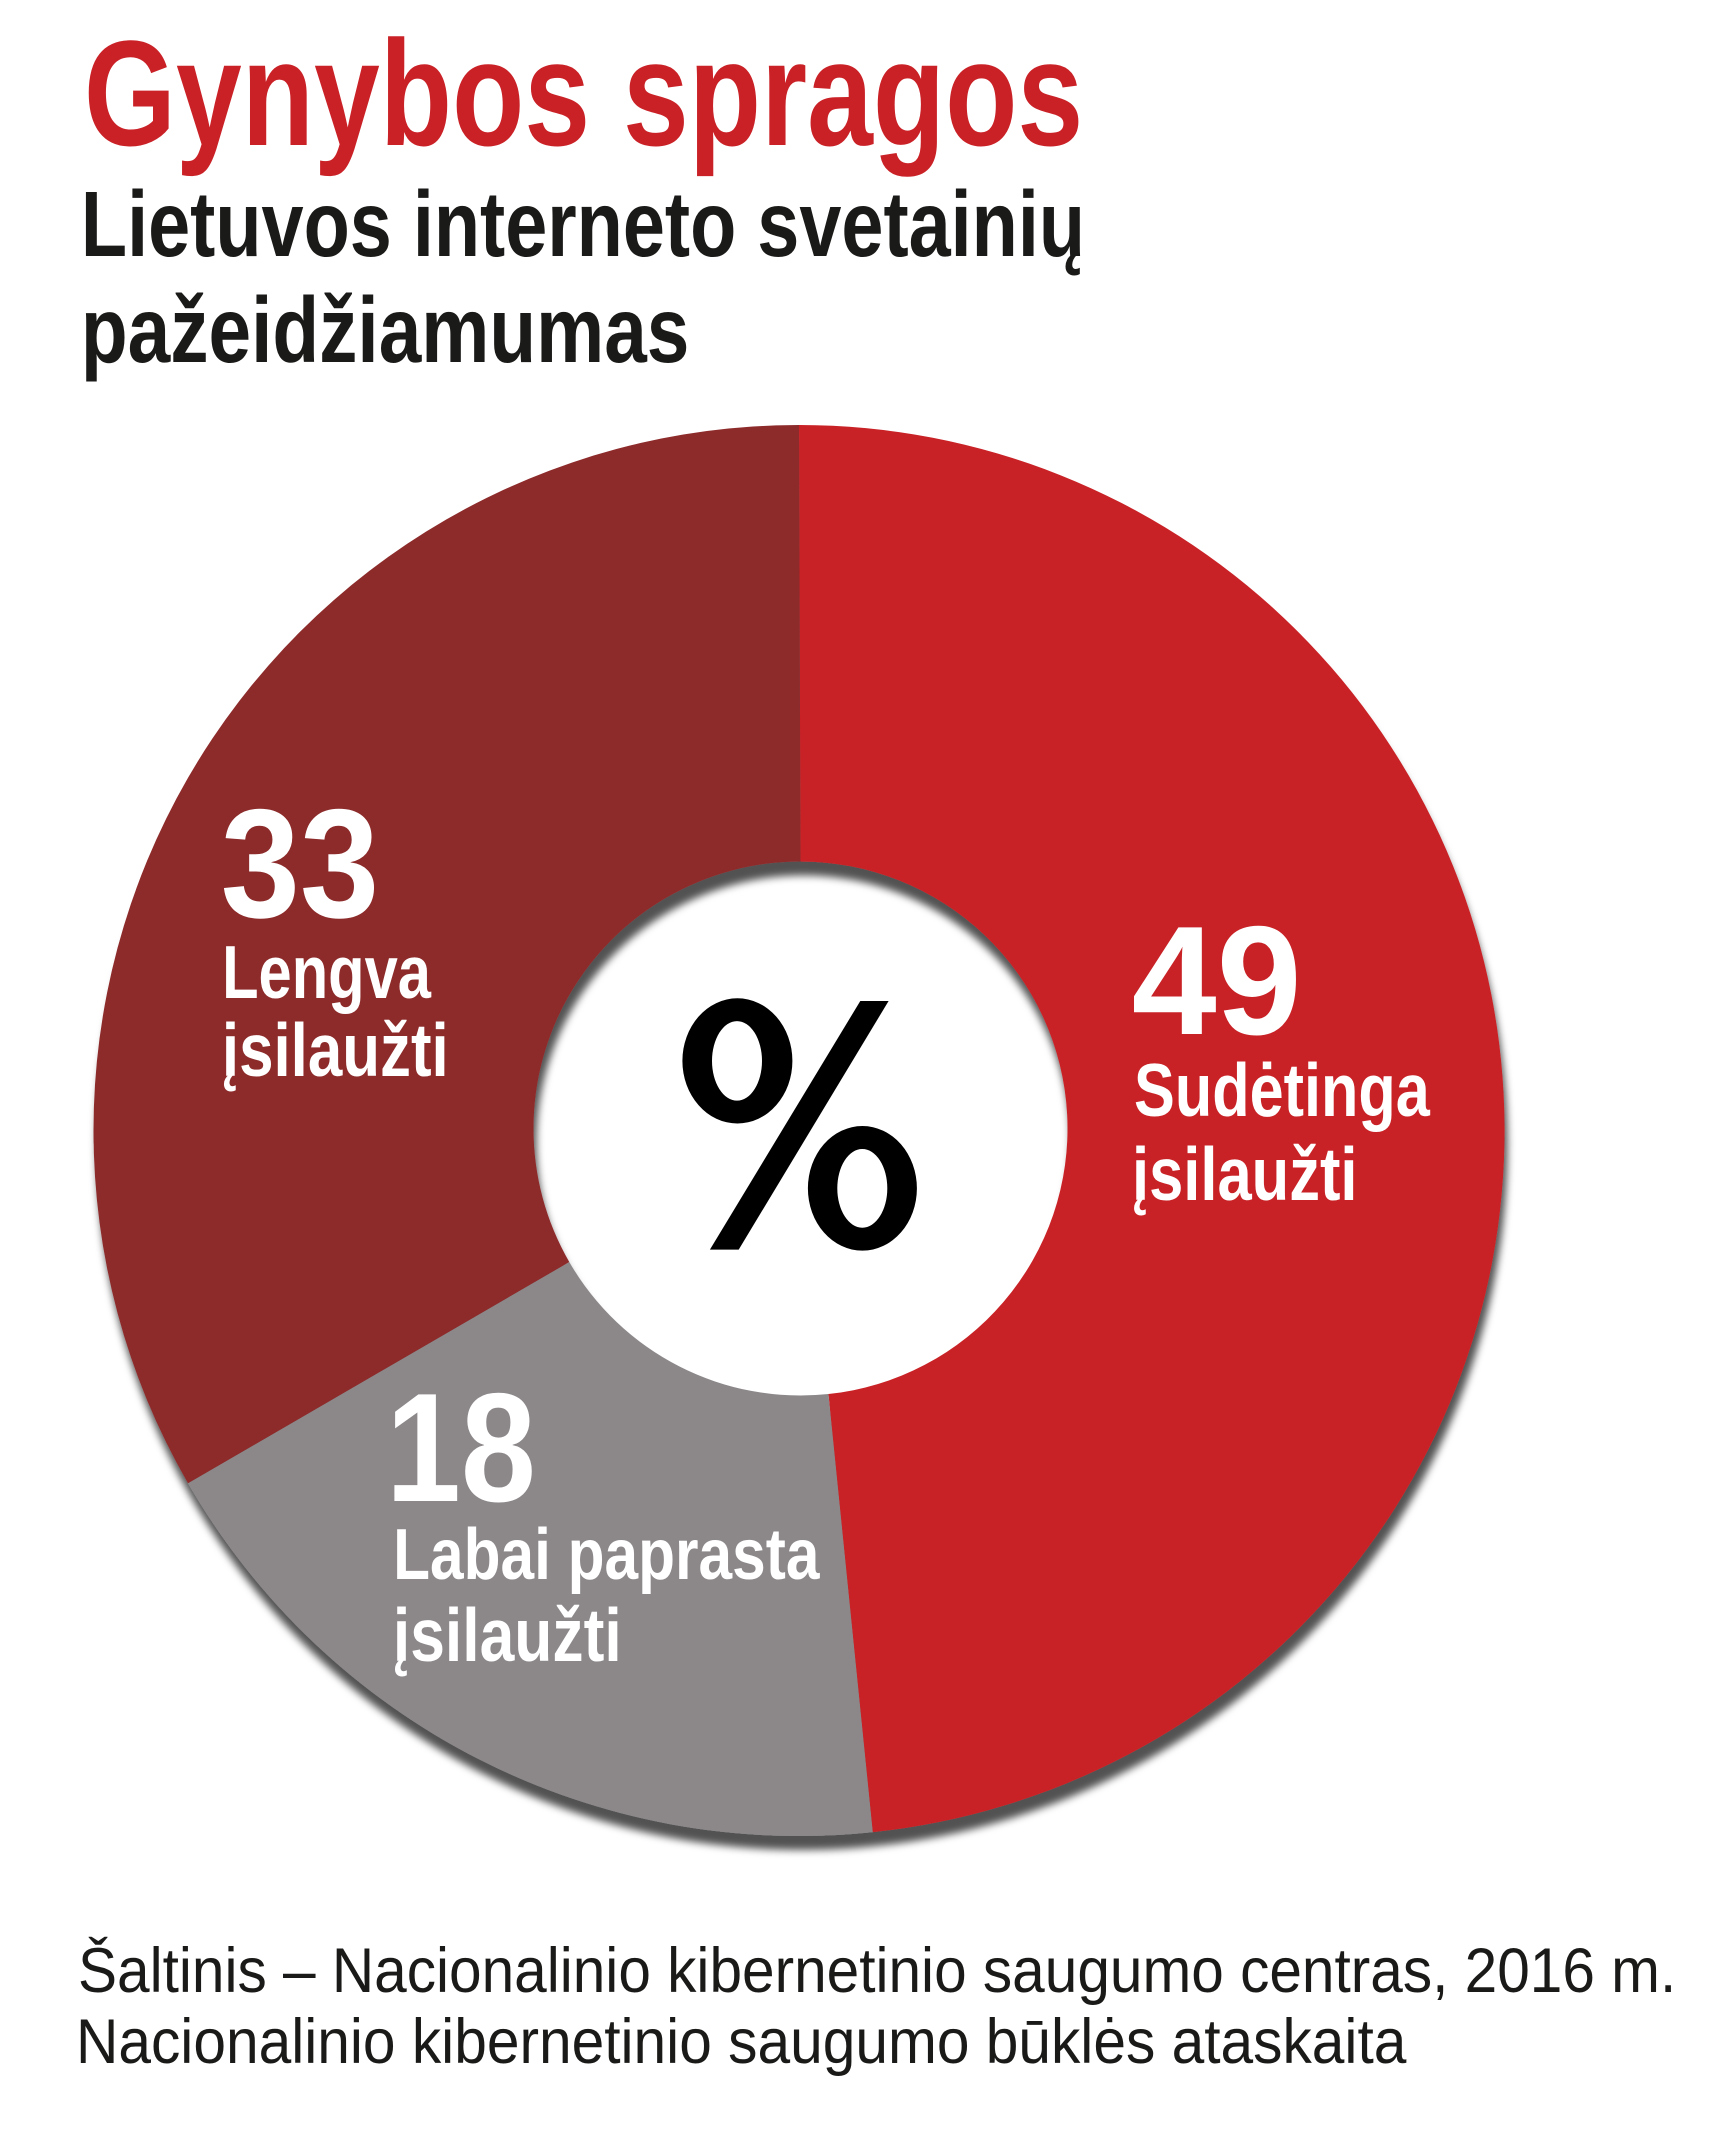 The height and width of the screenshot is (2145, 1735). Describe the element at coordinates (461, 1447) in the screenshot. I see `svg-text: 18` at that location.